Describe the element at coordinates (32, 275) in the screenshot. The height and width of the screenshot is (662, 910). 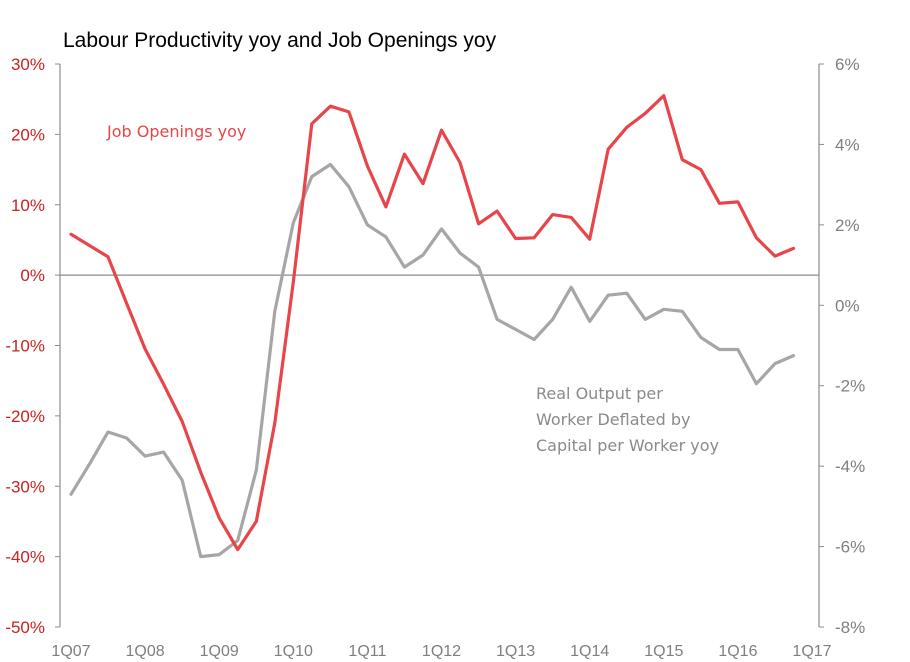
I see `left-tick-label: 0%` at that location.